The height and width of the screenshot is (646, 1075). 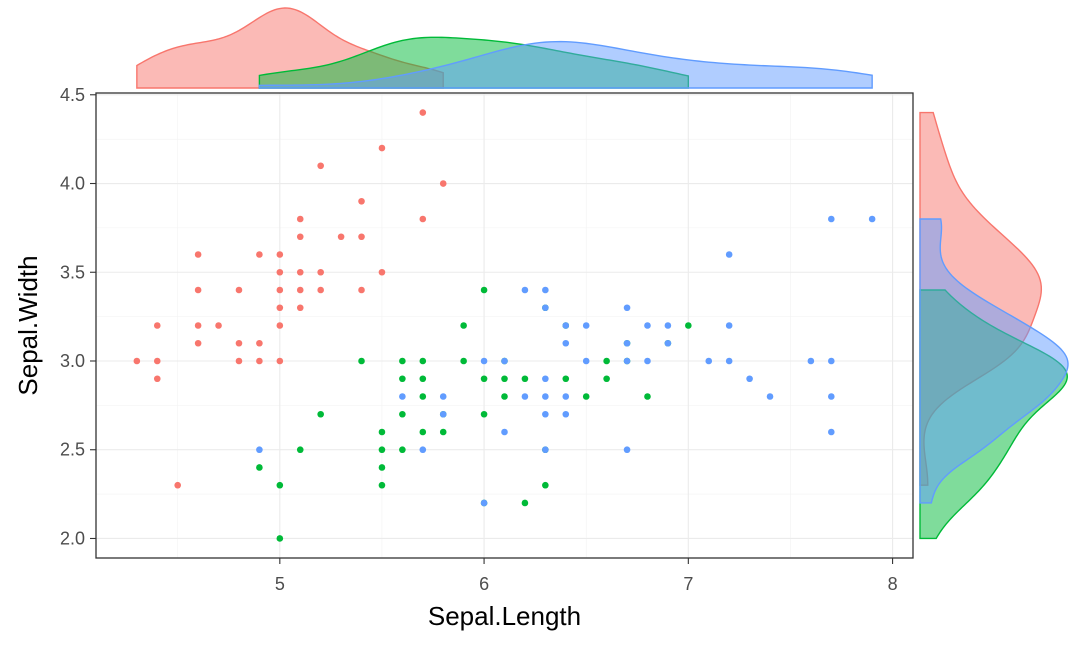 I want to click on y-tick-label: 4.0, so click(x=72, y=184).